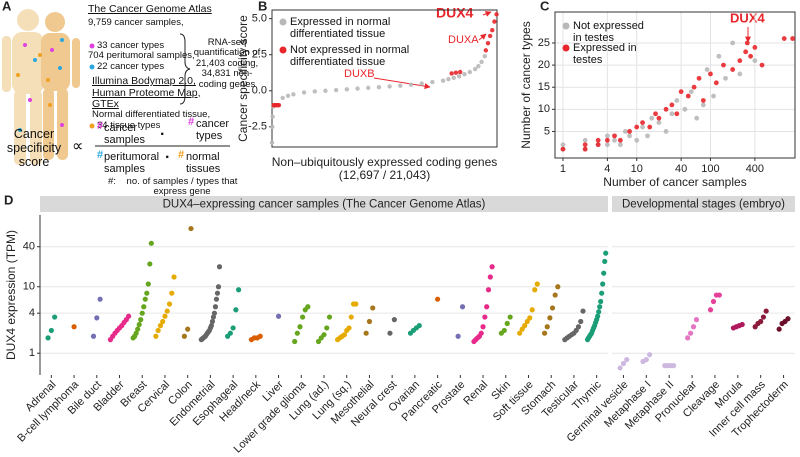 This screenshot has width=800, height=457. I want to click on x-axis-title: Number of cancer samples, so click(674, 182).